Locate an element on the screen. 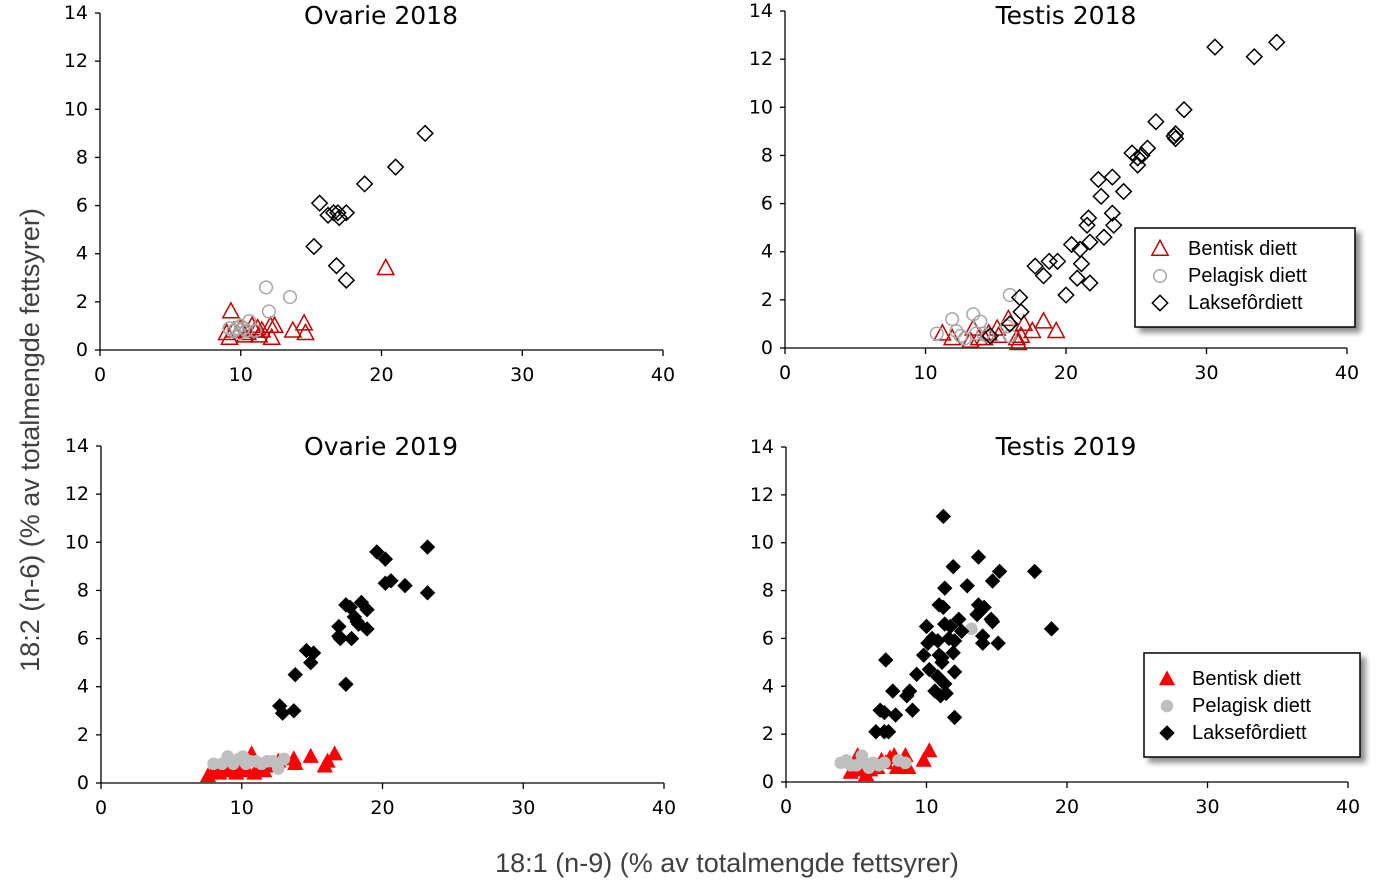  y-tick-label: 4 is located at coordinates (83, 687).